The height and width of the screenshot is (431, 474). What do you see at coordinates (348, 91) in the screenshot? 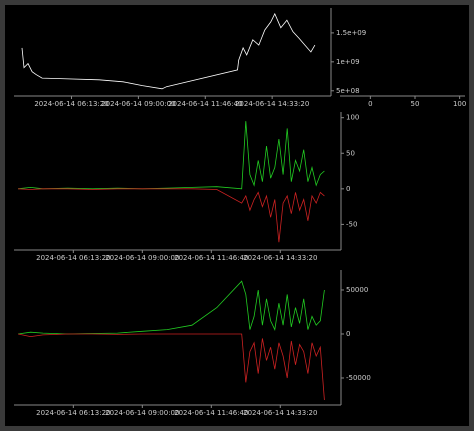
I see `y-tick-label: 5e+08` at bounding box center [348, 91].